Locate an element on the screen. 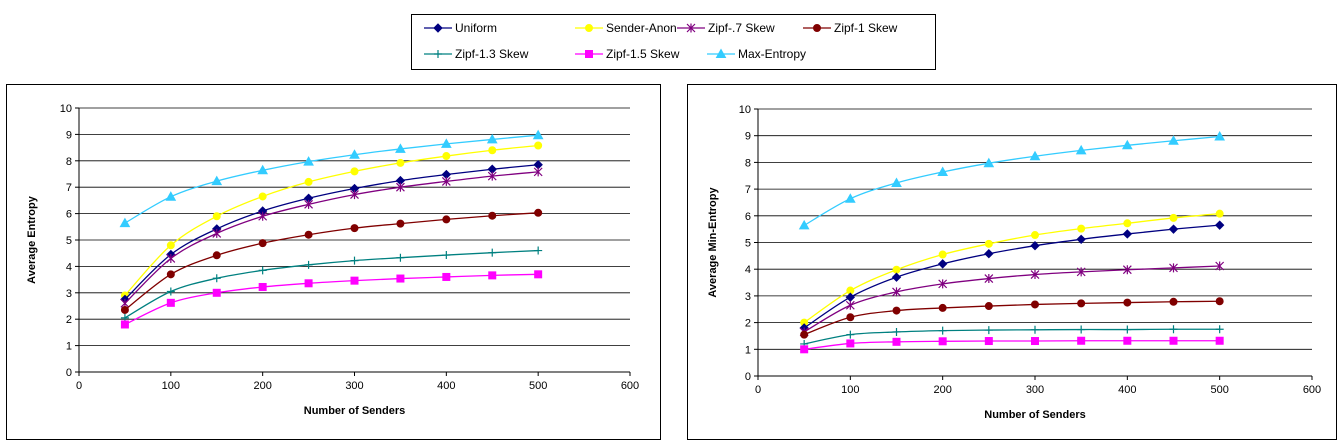 This screenshot has width=1341, height=447. y-tick-label: 10 is located at coordinates (66, 109).